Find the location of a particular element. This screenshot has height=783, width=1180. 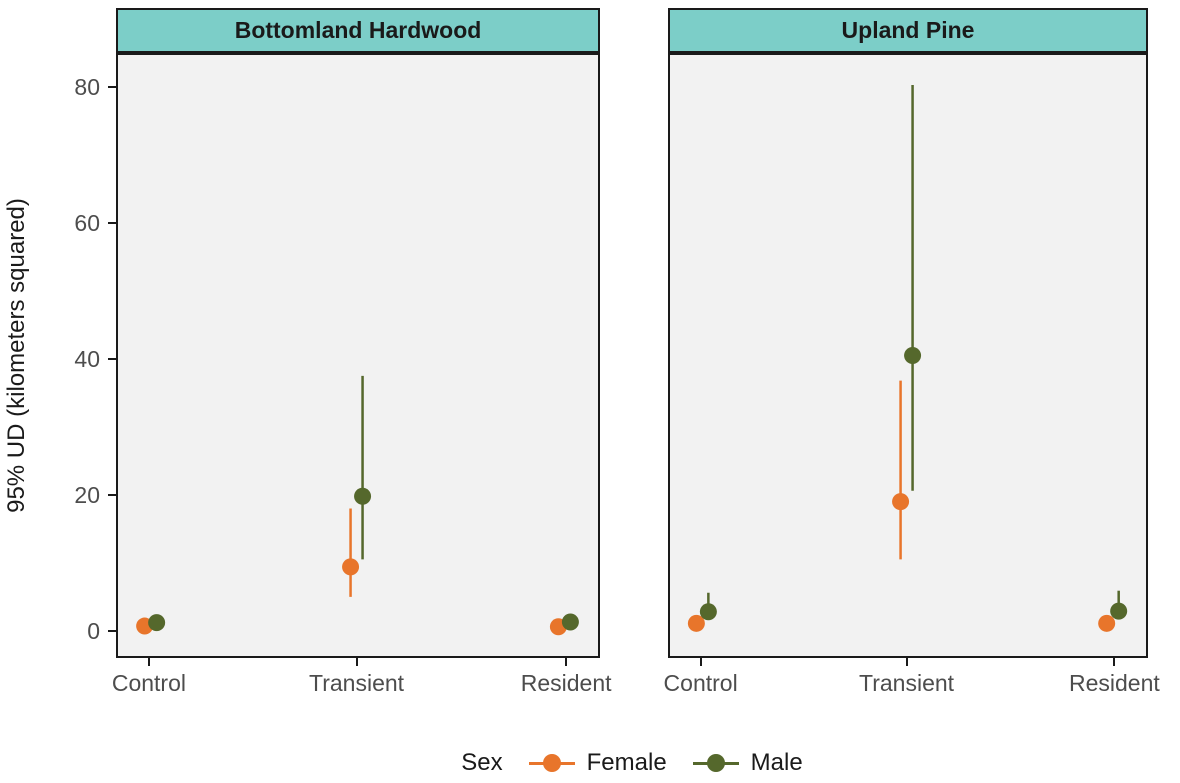

legend-title: Sex is located at coordinates (482, 762).